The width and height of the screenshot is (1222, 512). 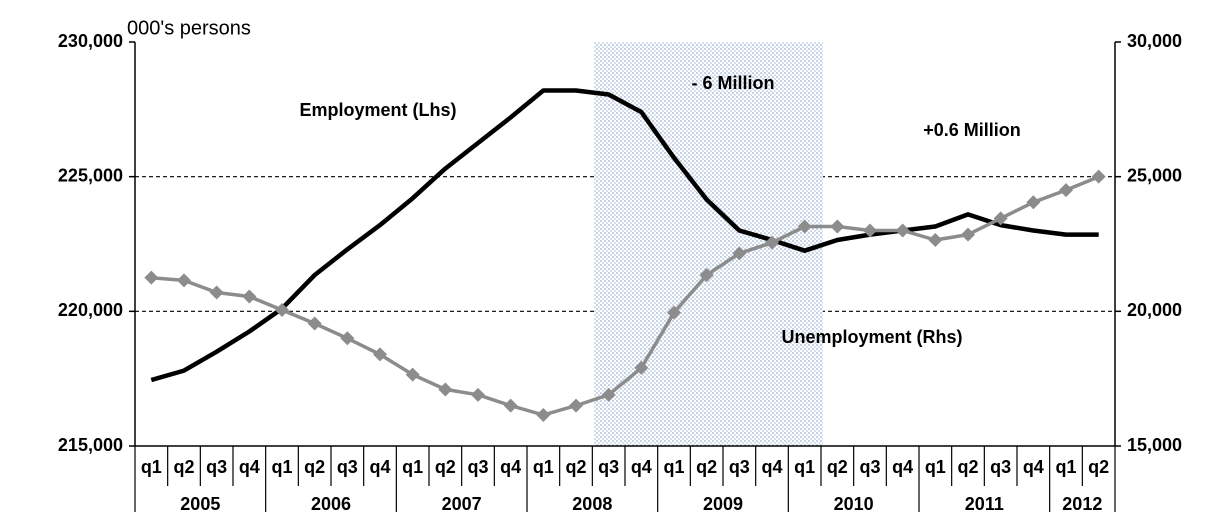 What do you see at coordinates (90, 175) in the screenshot?
I see `y-tick-label: 225,000` at bounding box center [90, 175].